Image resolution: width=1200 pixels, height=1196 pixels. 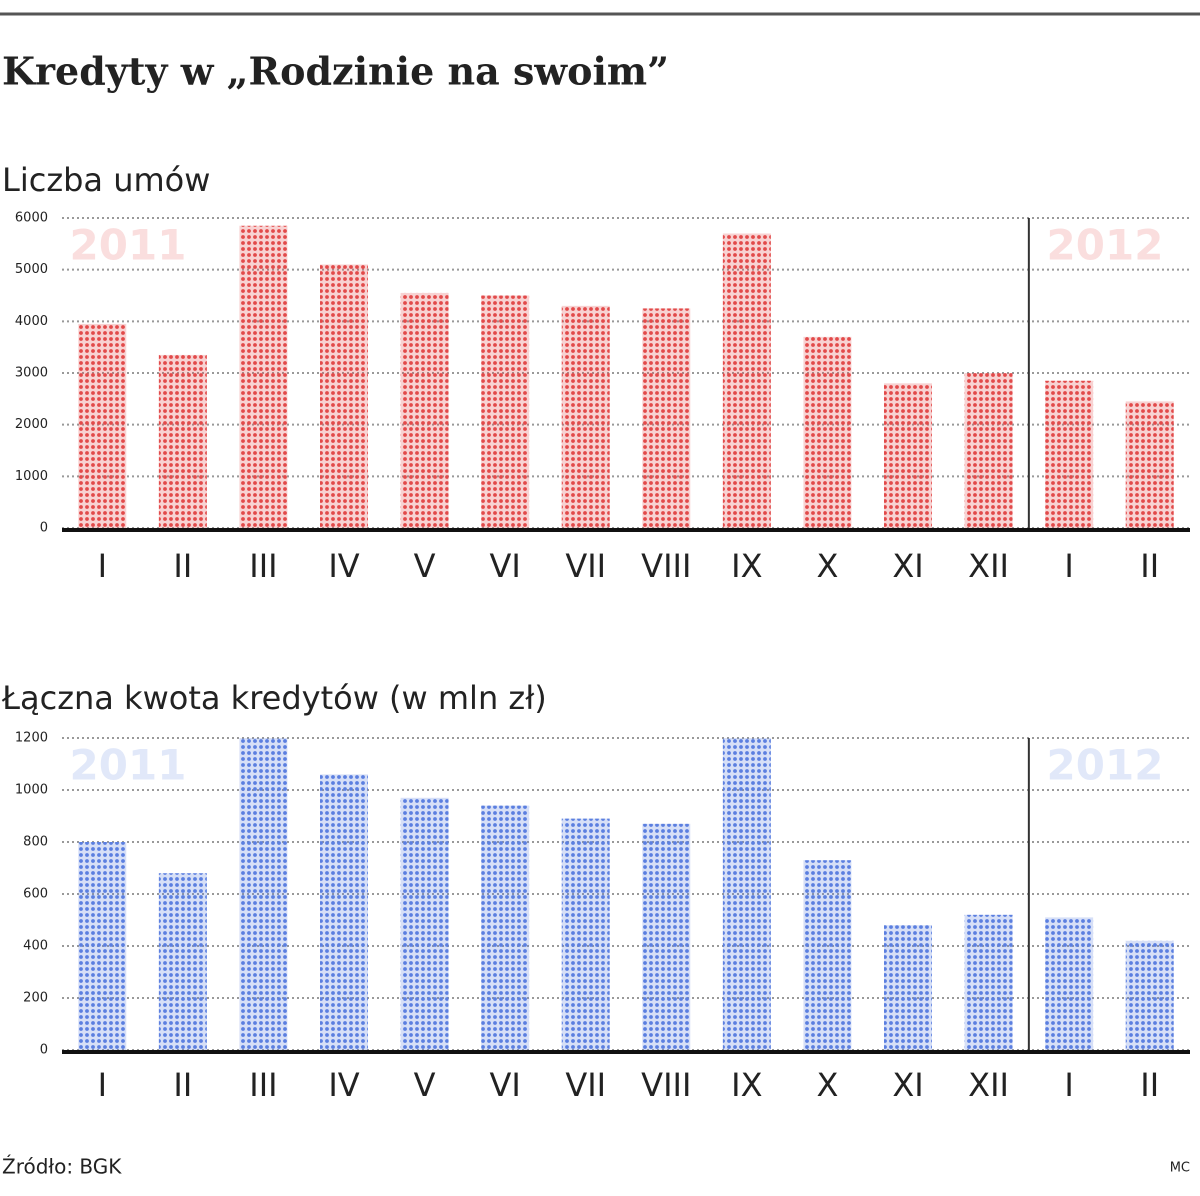 What do you see at coordinates (31, 321) in the screenshot?
I see `y-tick-label: 4000` at bounding box center [31, 321].